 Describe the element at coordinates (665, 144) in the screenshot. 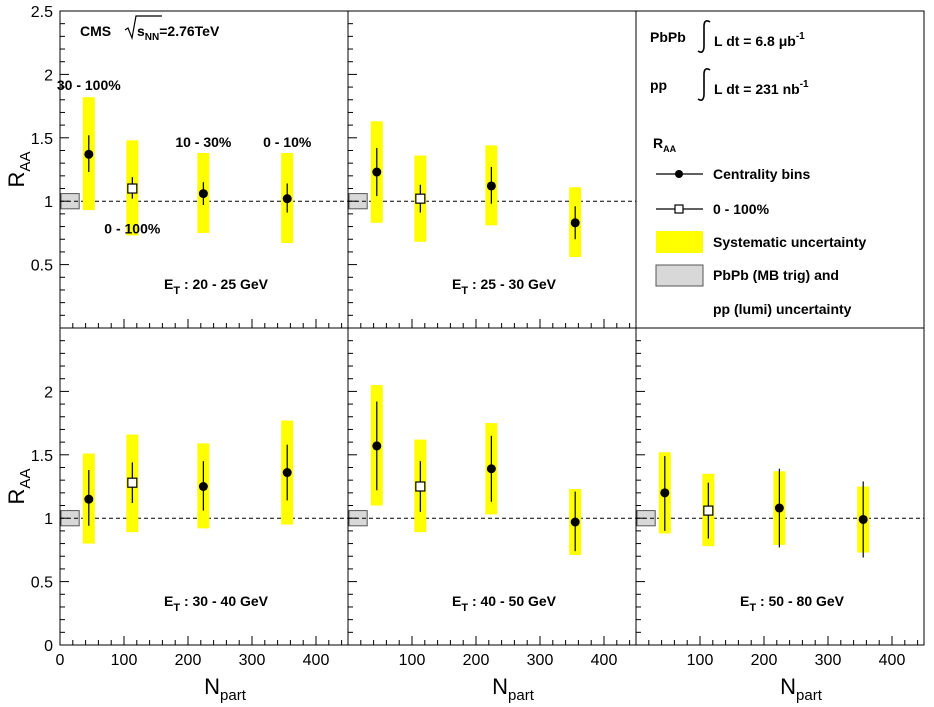

I see `legend-header: RAA` at that location.